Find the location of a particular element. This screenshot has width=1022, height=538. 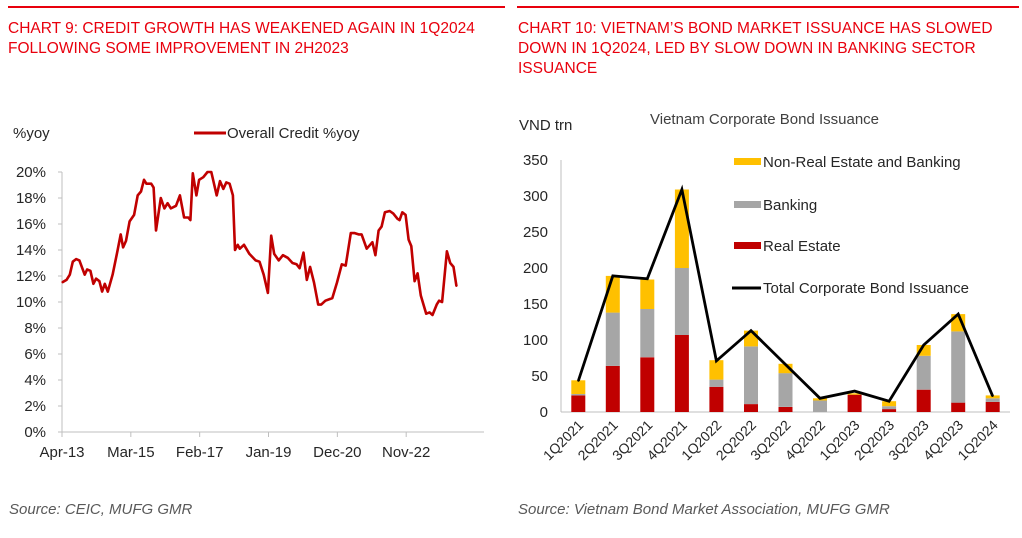

y-tick-label: 150 is located at coordinates (535, 304).